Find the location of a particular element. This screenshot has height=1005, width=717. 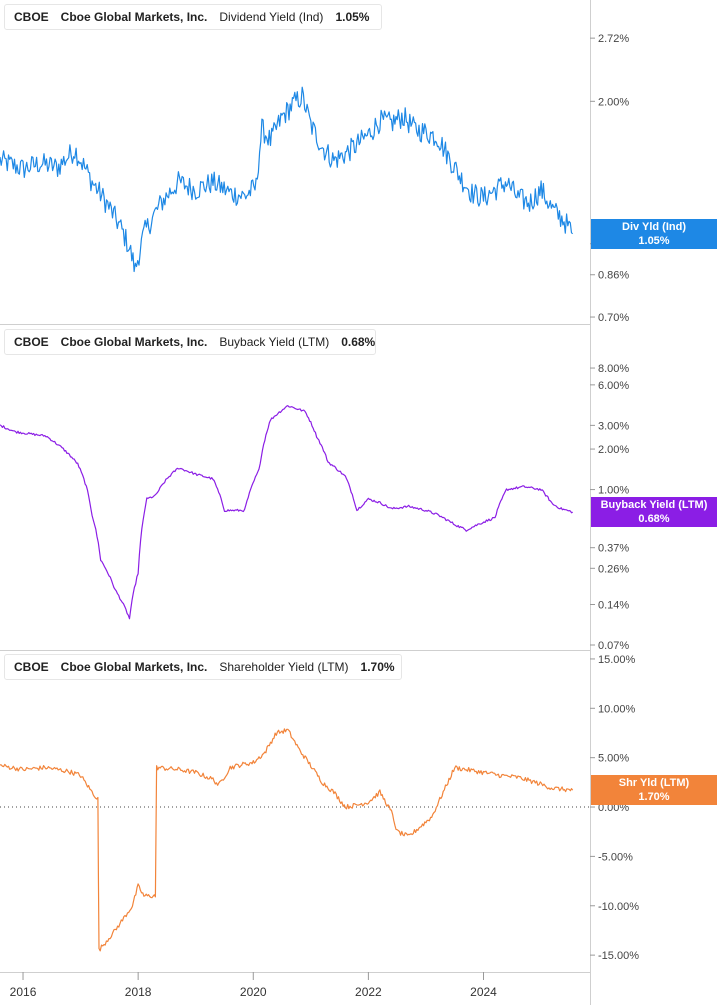

y-tick-label: -10.00% is located at coordinates (618, 907).